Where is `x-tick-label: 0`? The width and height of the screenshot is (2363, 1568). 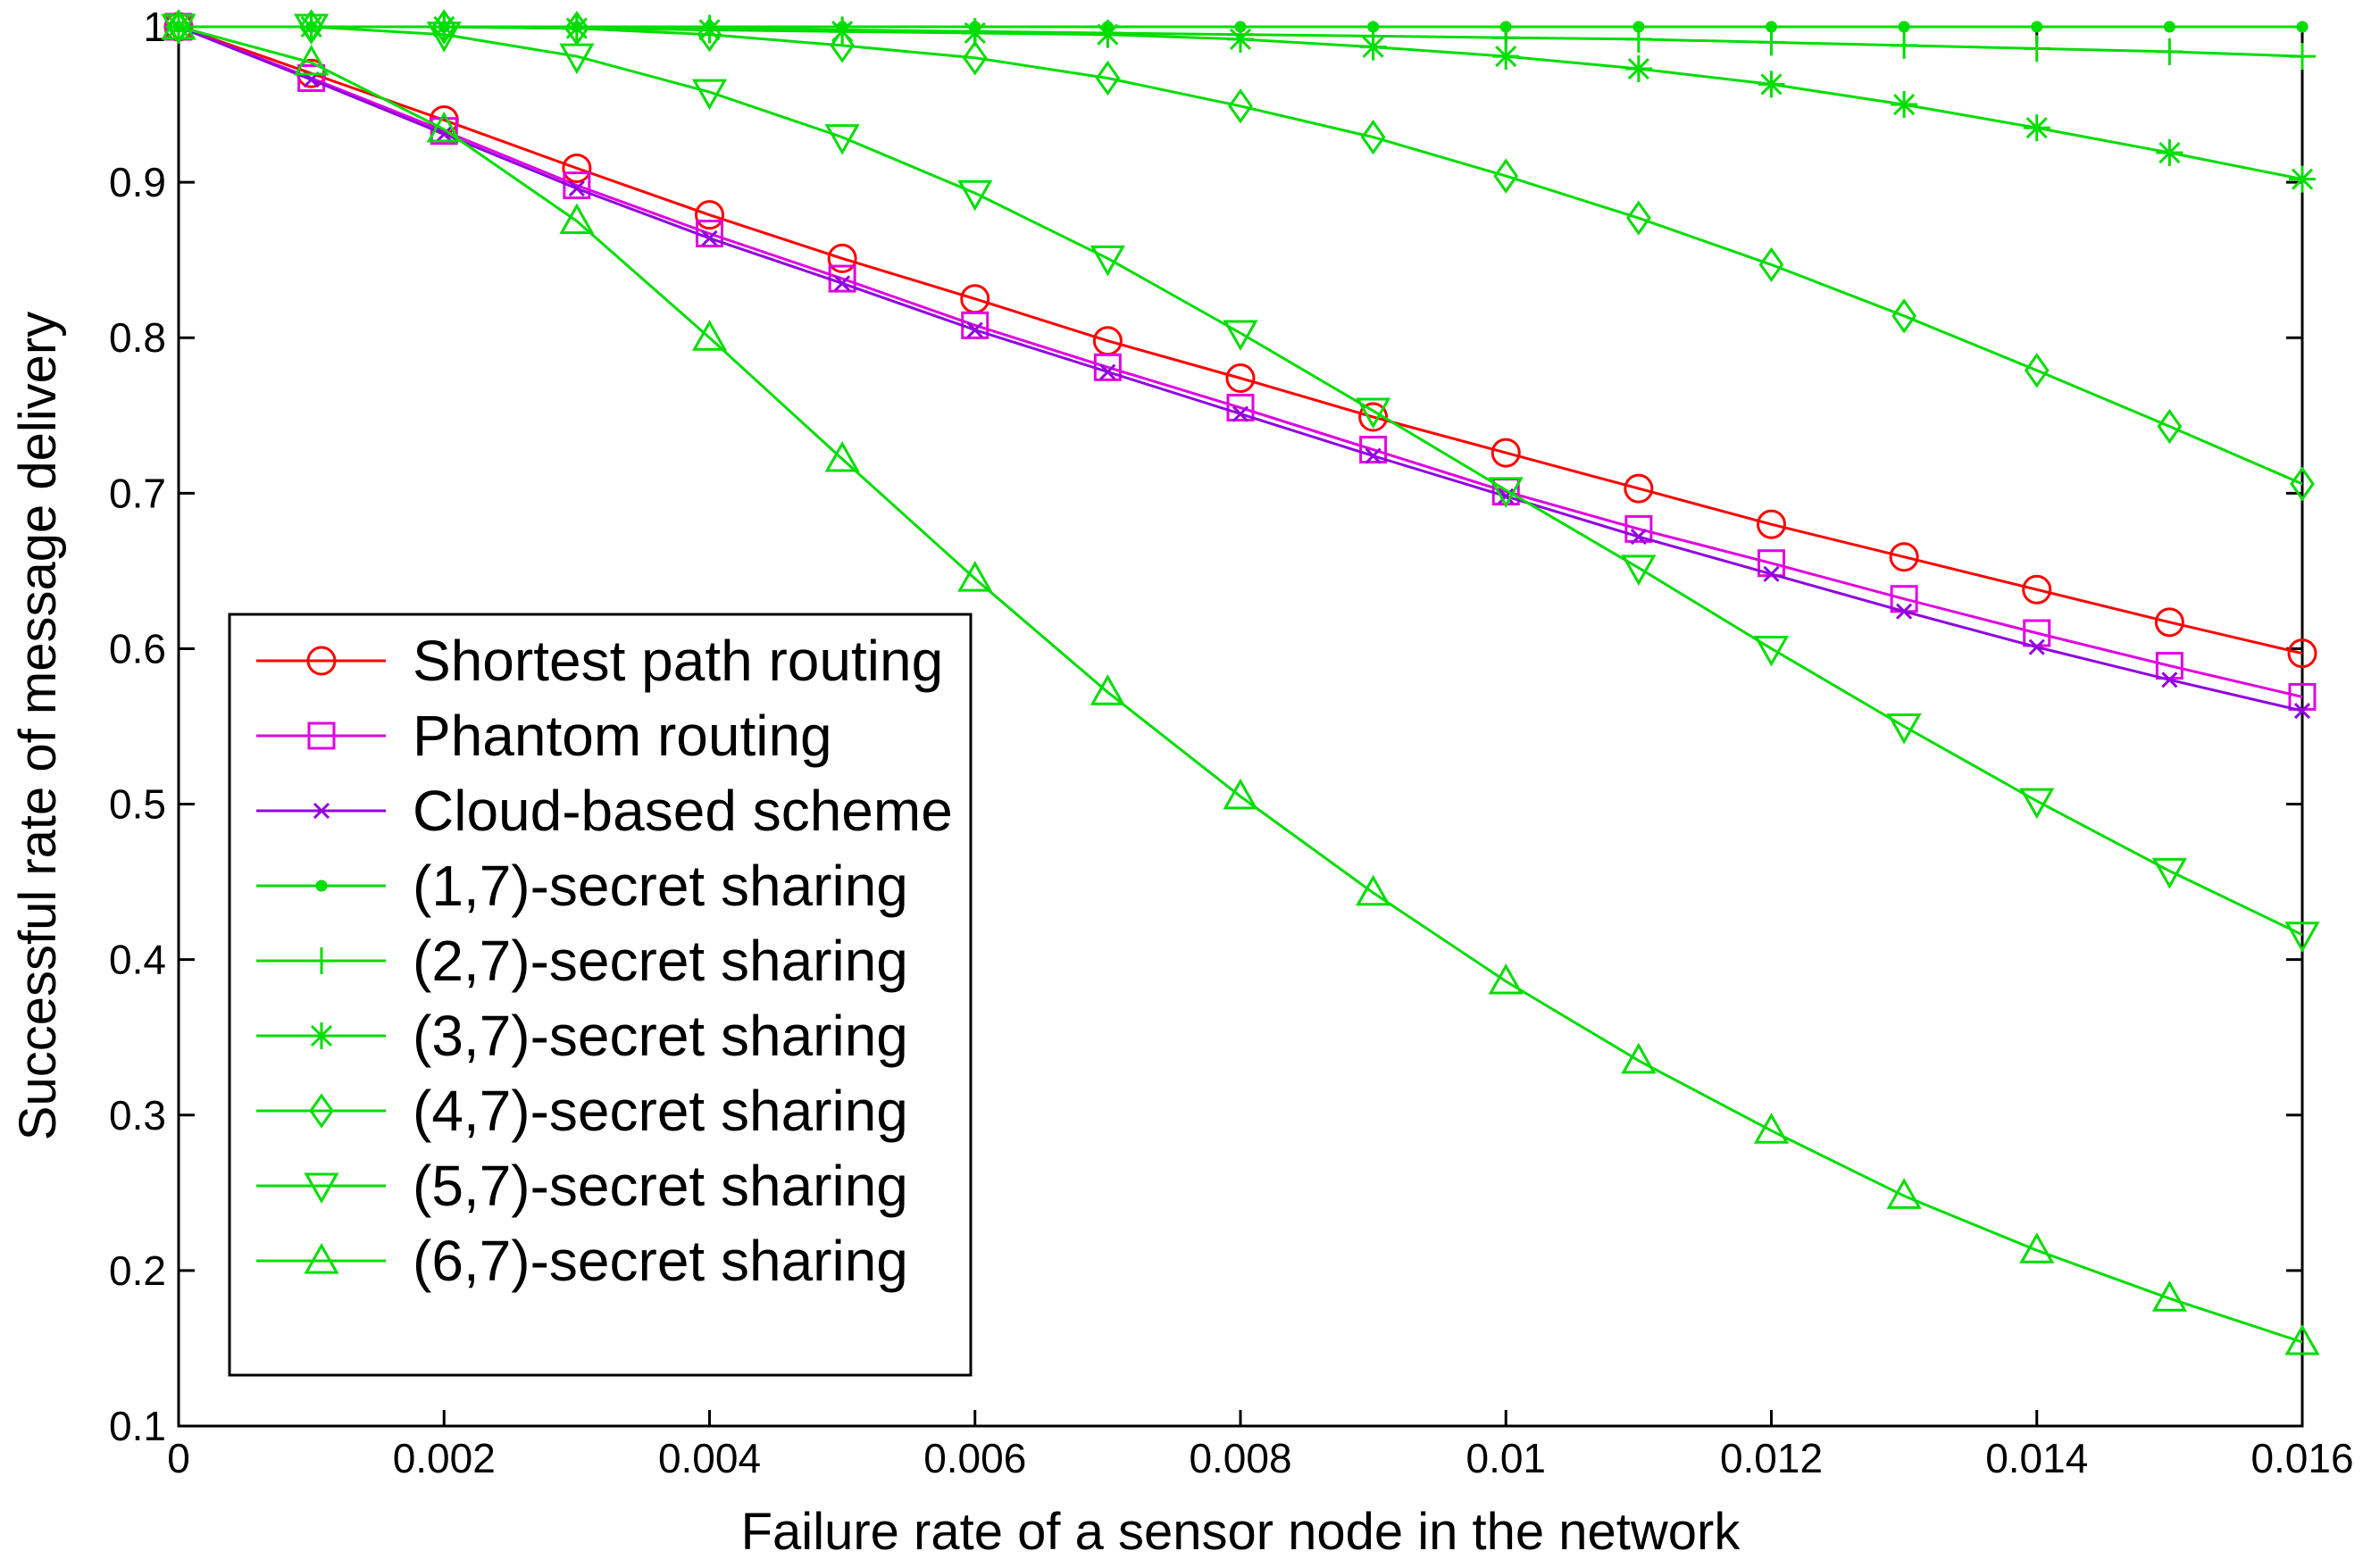
x-tick-label: 0 is located at coordinates (178, 1458).